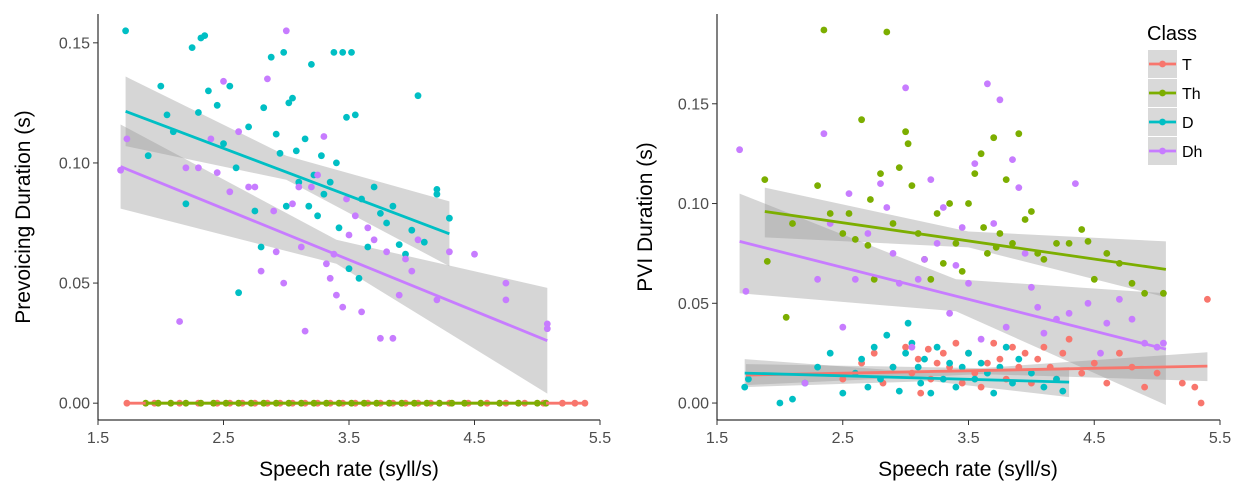  Describe the element at coordinates (74, 284) in the screenshot. I see `y-tick-label: 0.05` at that location.